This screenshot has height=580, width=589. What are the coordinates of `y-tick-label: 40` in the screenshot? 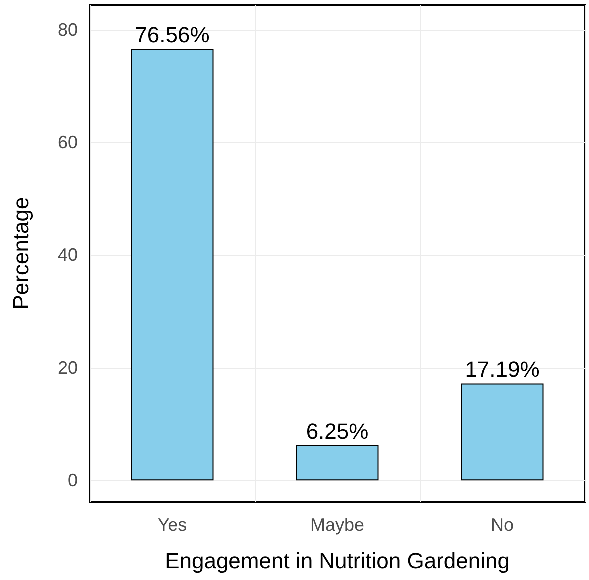 It's located at (68, 255).